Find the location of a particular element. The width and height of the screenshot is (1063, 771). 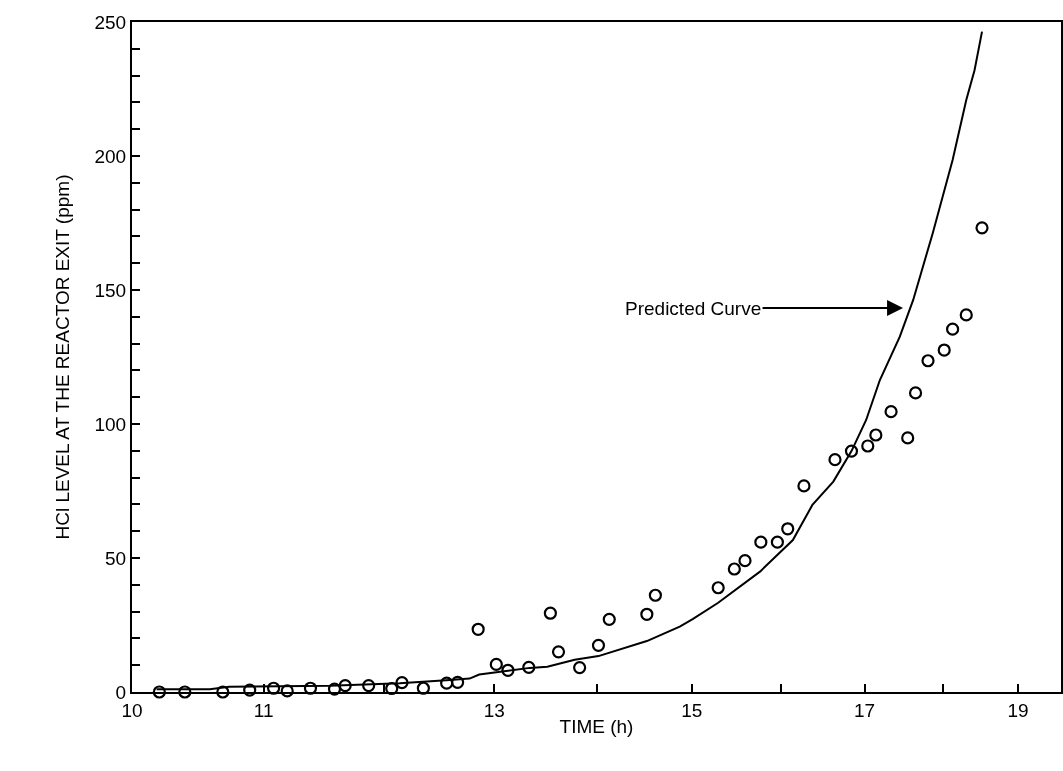

x-tick-label: 11 is located at coordinates (263, 710).